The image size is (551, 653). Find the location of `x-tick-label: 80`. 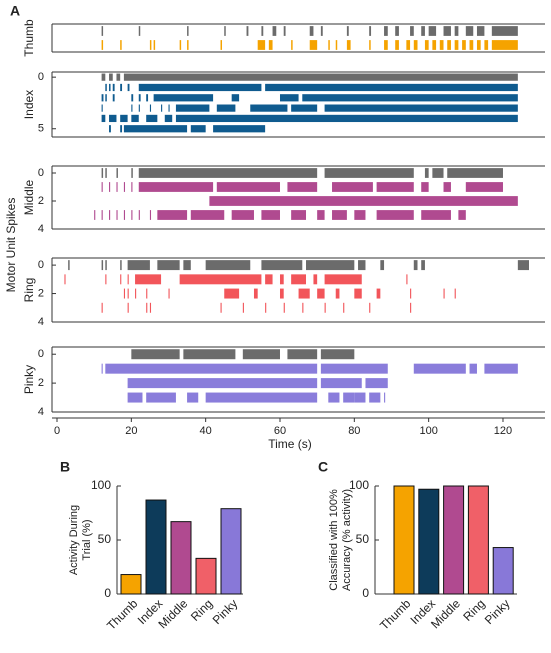

x-tick-label: 80 is located at coordinates (354, 431).